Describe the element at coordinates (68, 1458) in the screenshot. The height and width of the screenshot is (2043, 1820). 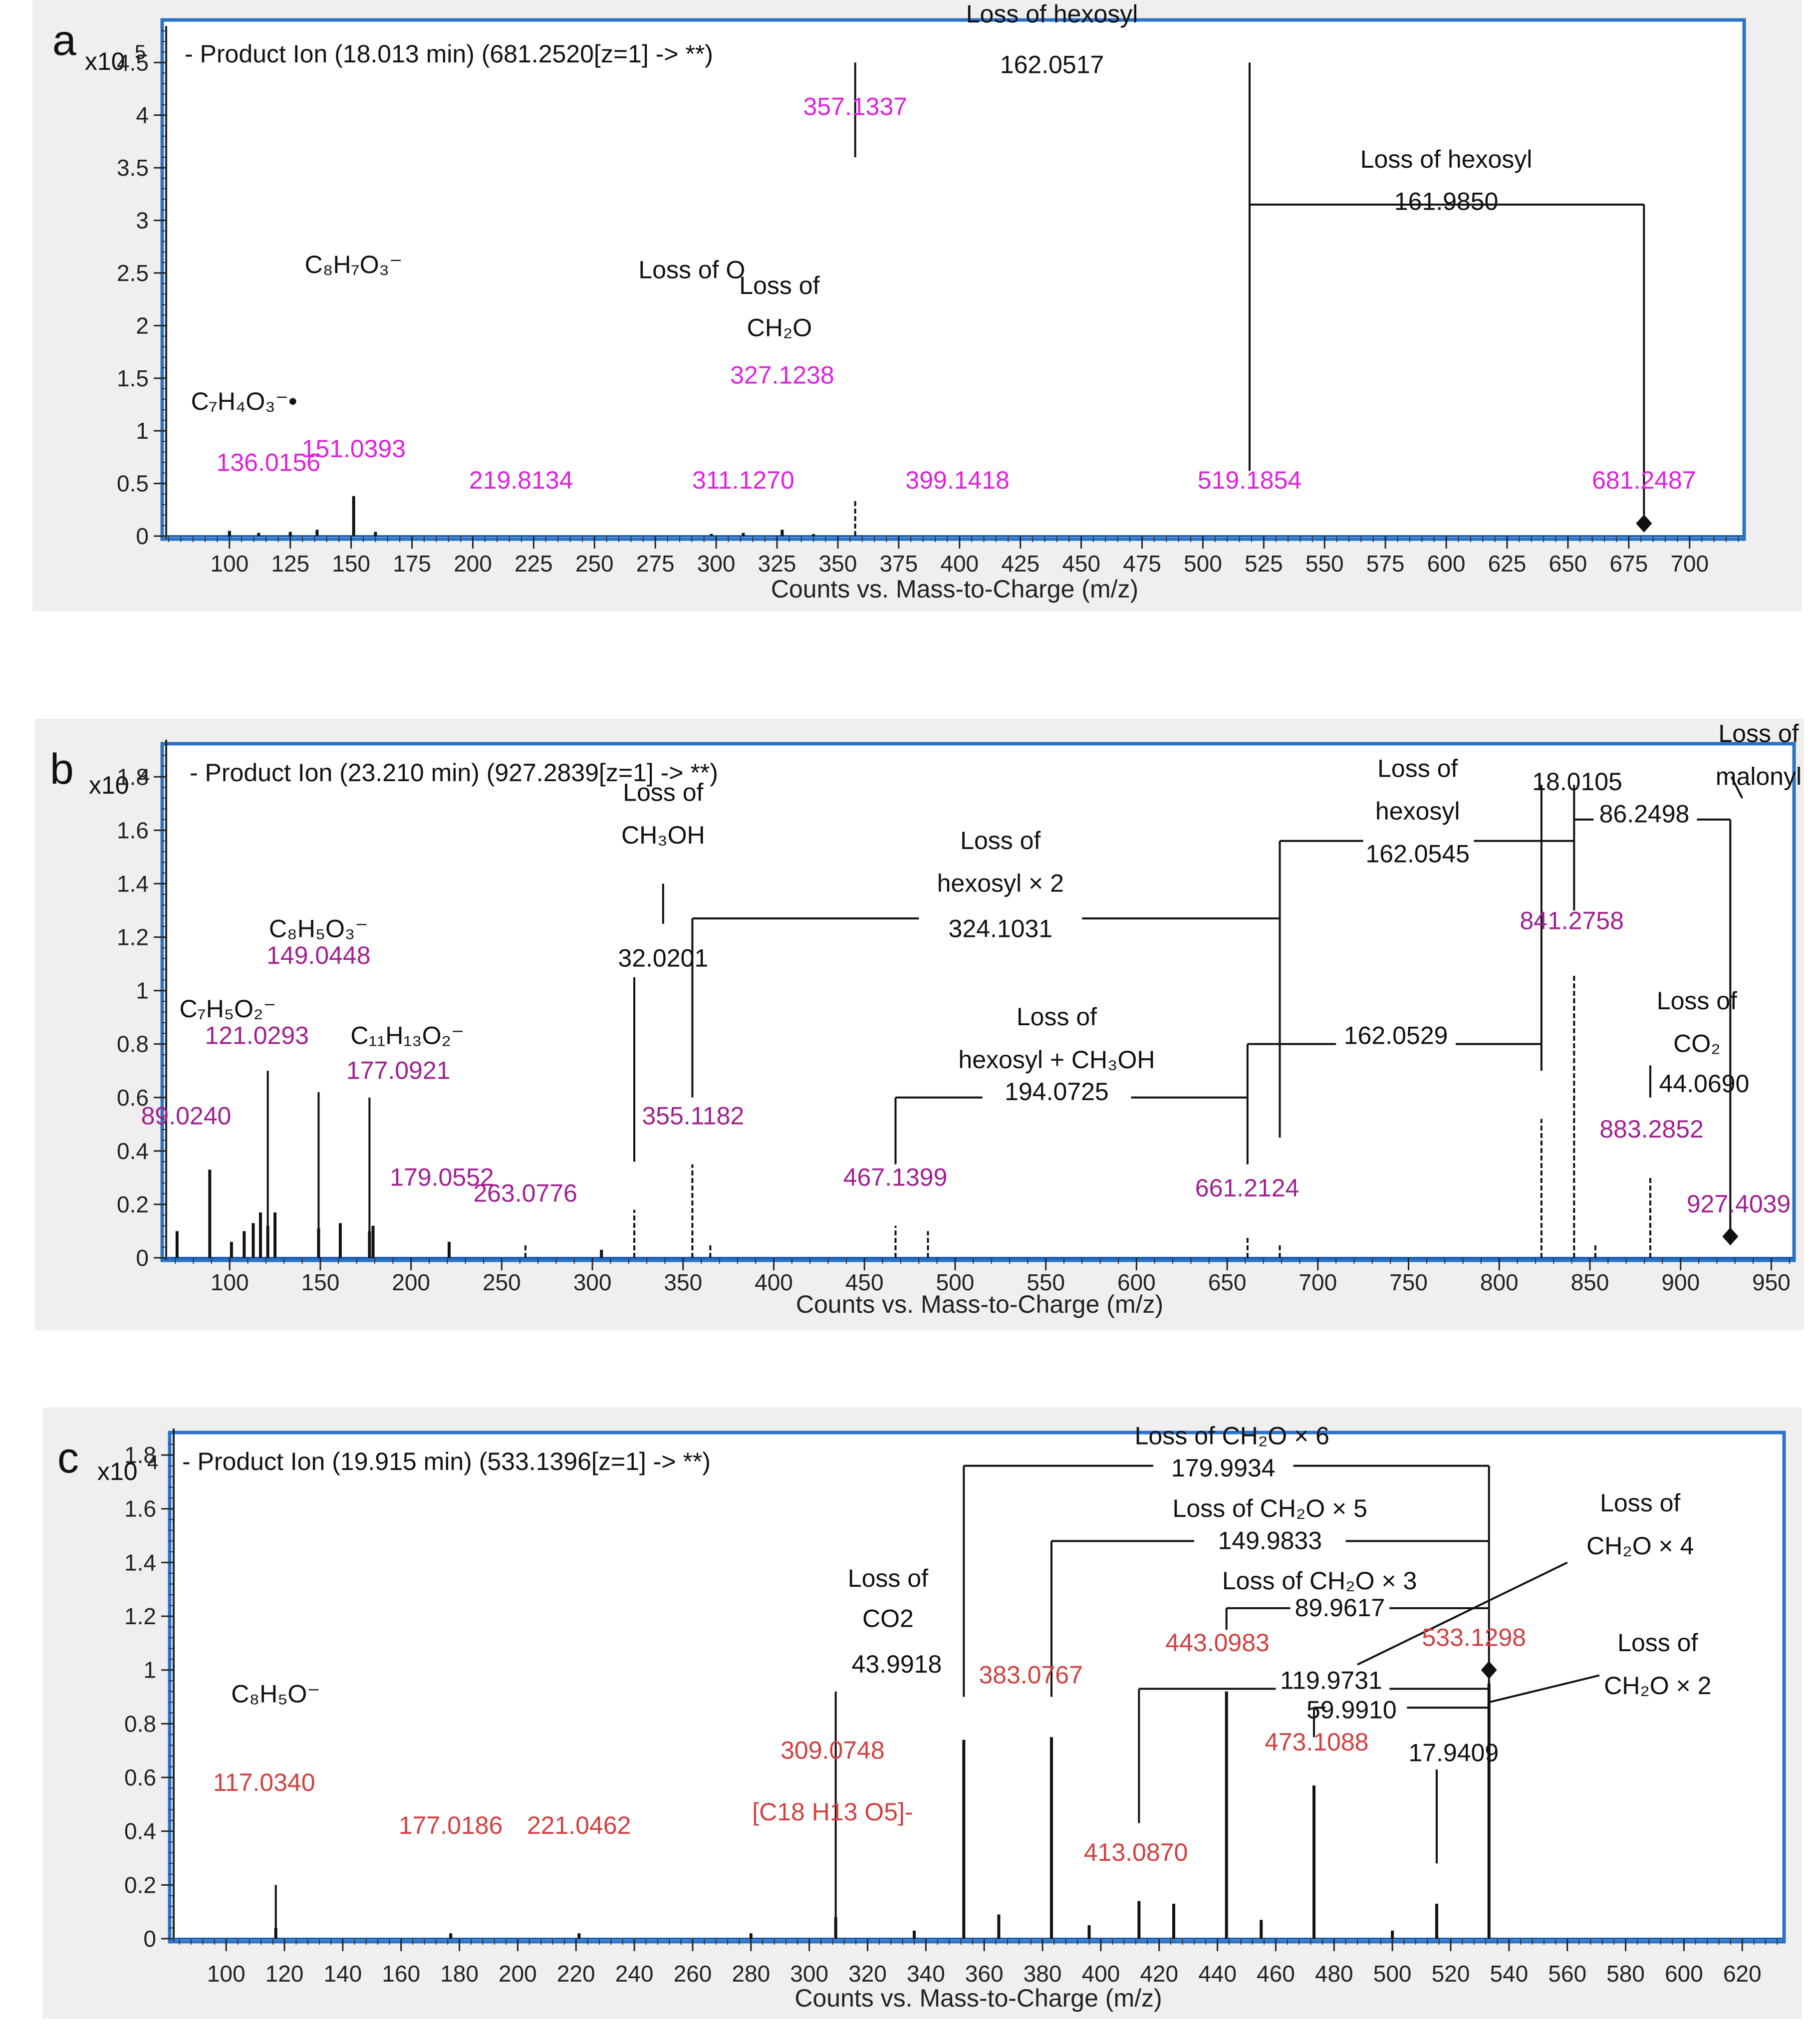
I see `panel-letter: c` at that location.